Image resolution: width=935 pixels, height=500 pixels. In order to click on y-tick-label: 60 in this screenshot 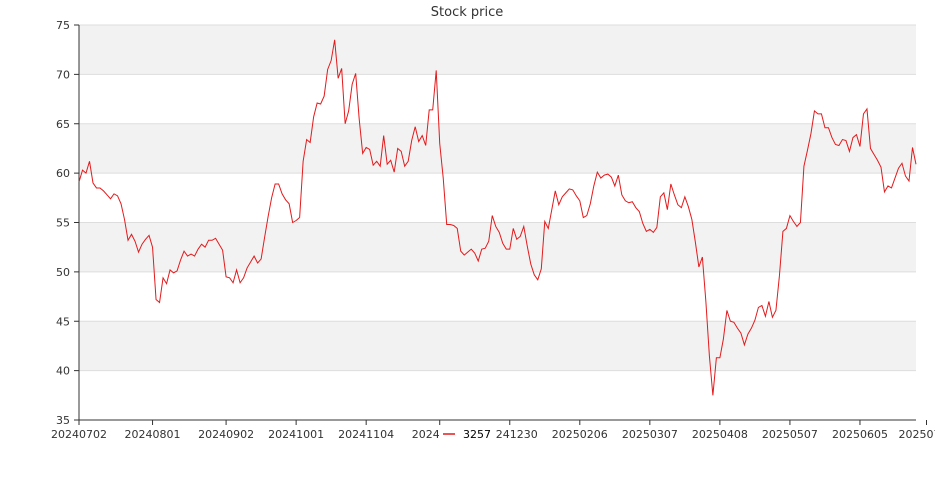, I will do `click(63, 173)`.